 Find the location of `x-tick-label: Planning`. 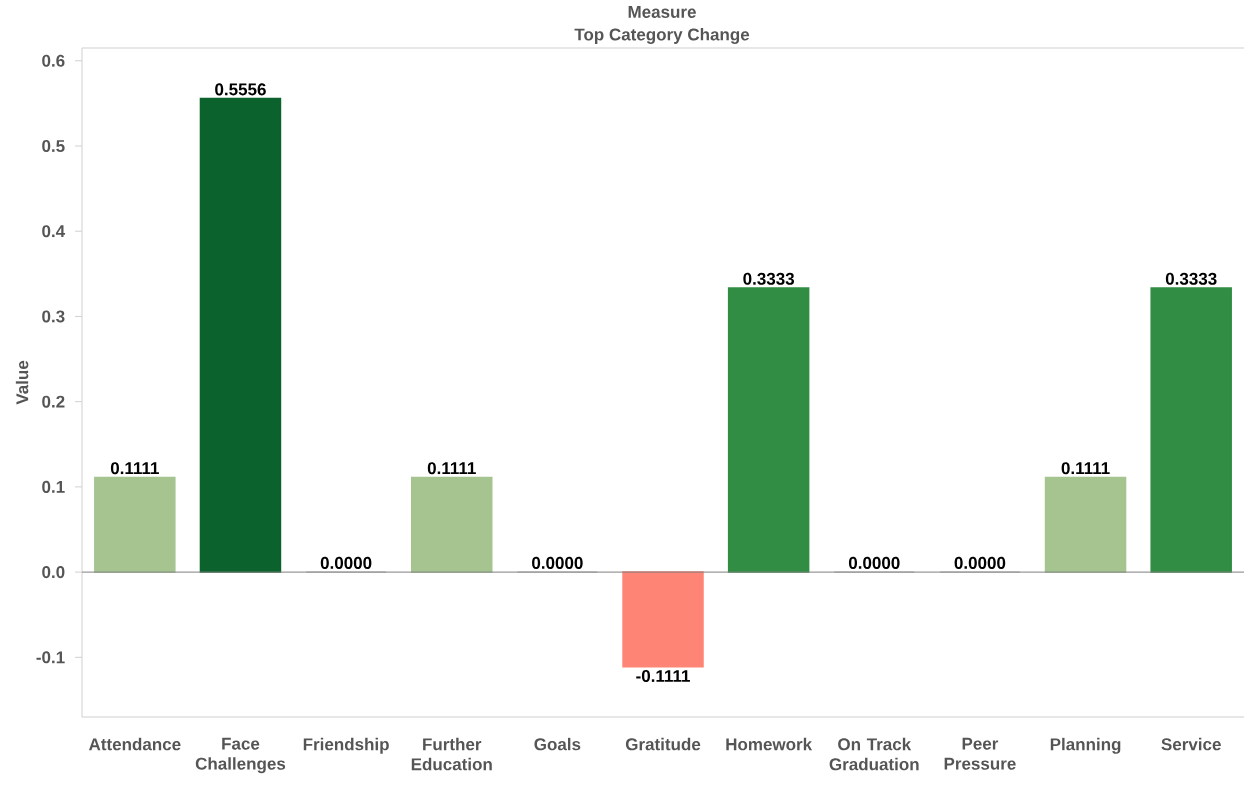

x-tick-label: Planning is located at coordinates (1085, 745).